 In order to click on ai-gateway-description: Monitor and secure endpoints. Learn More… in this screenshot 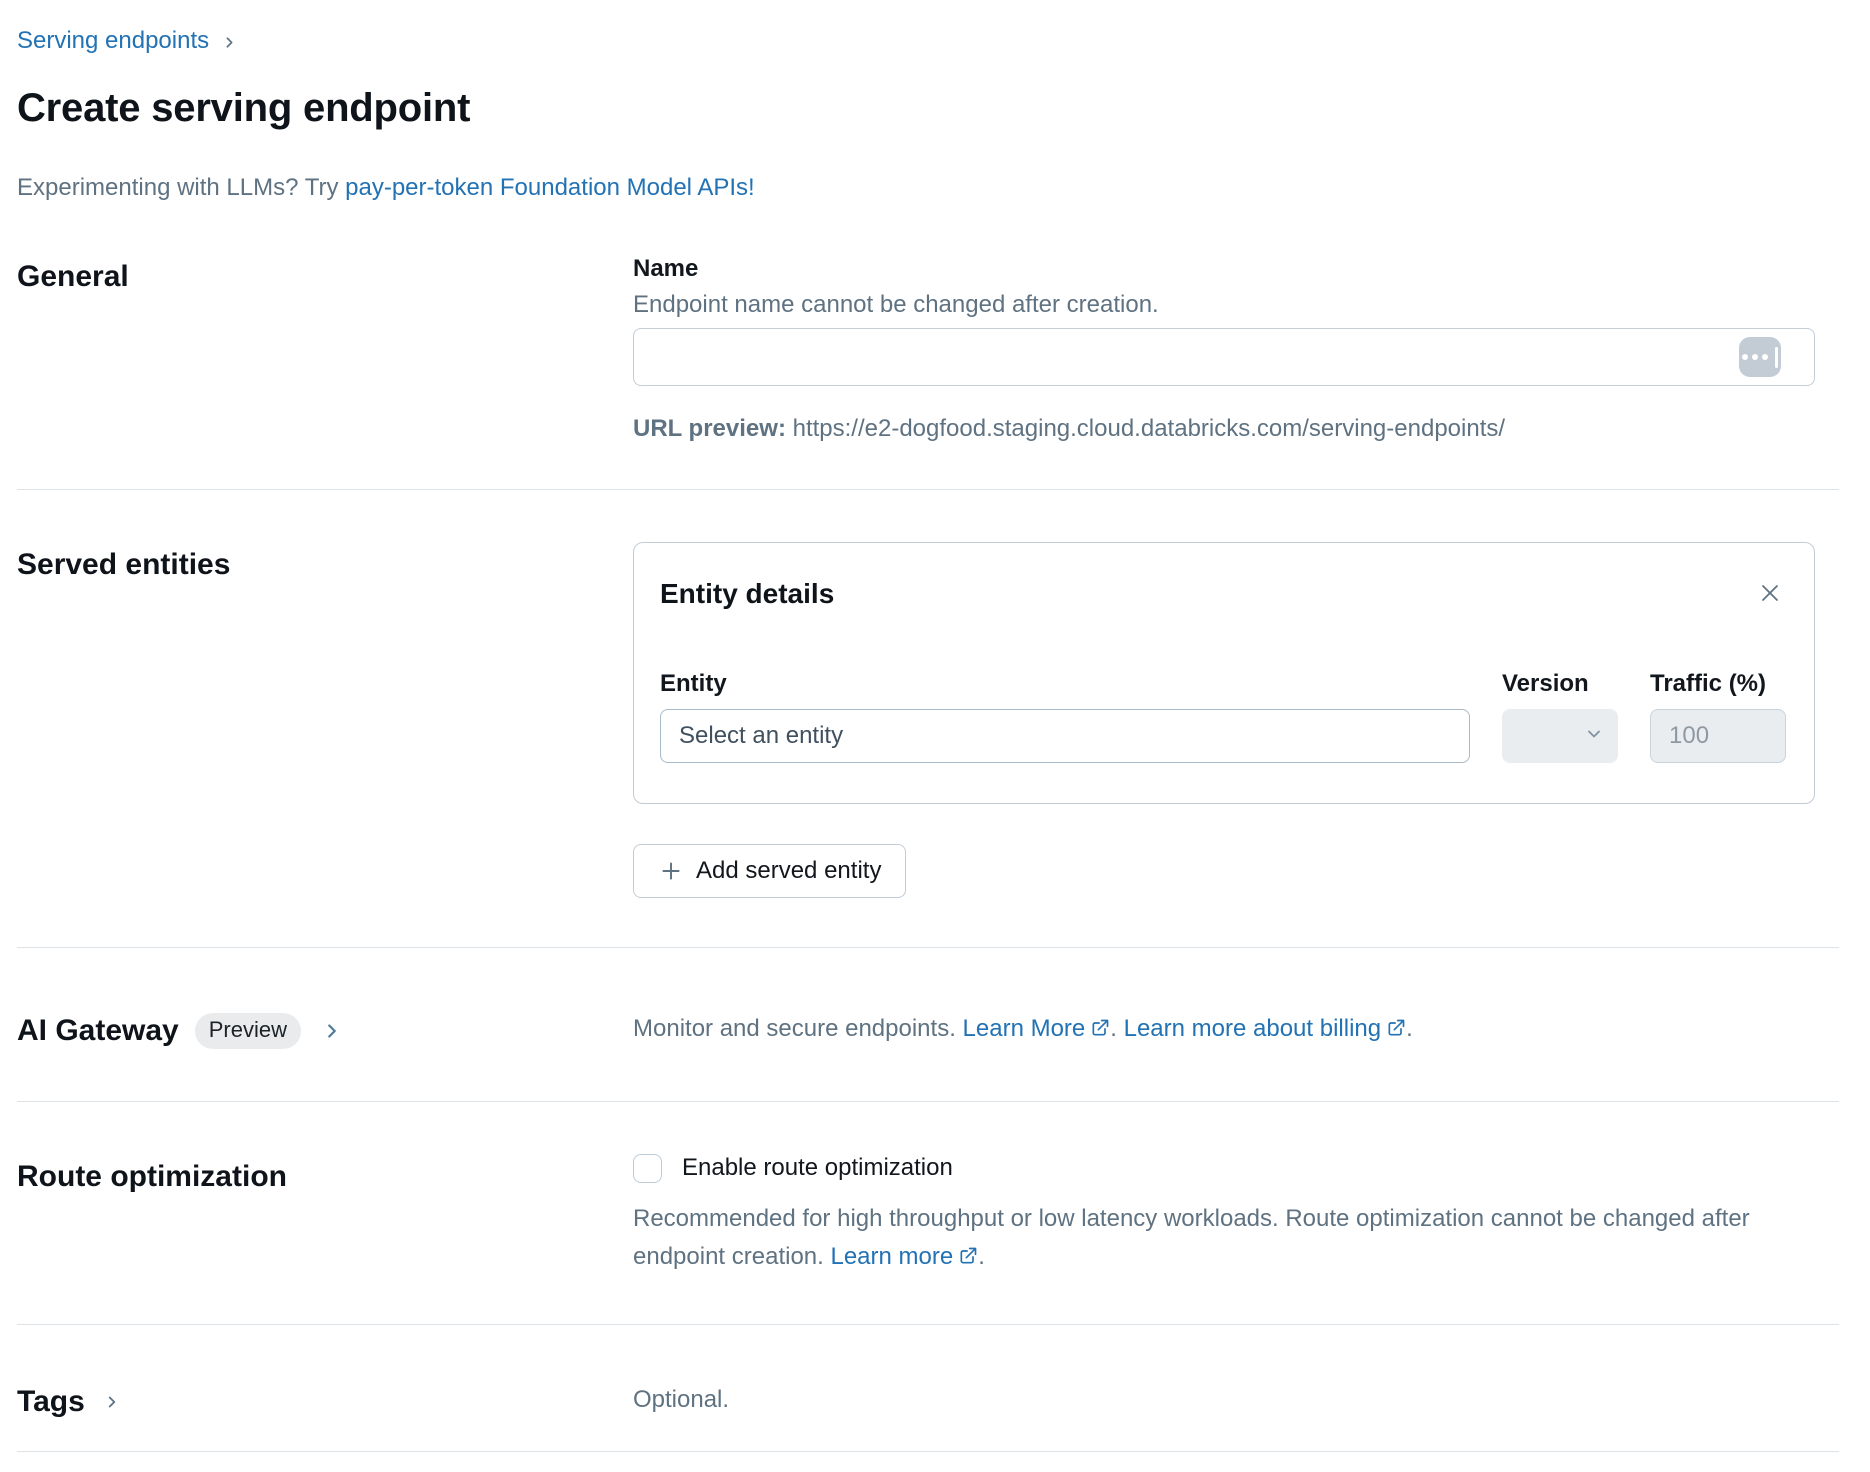, I will do `click(1236, 1030)`.